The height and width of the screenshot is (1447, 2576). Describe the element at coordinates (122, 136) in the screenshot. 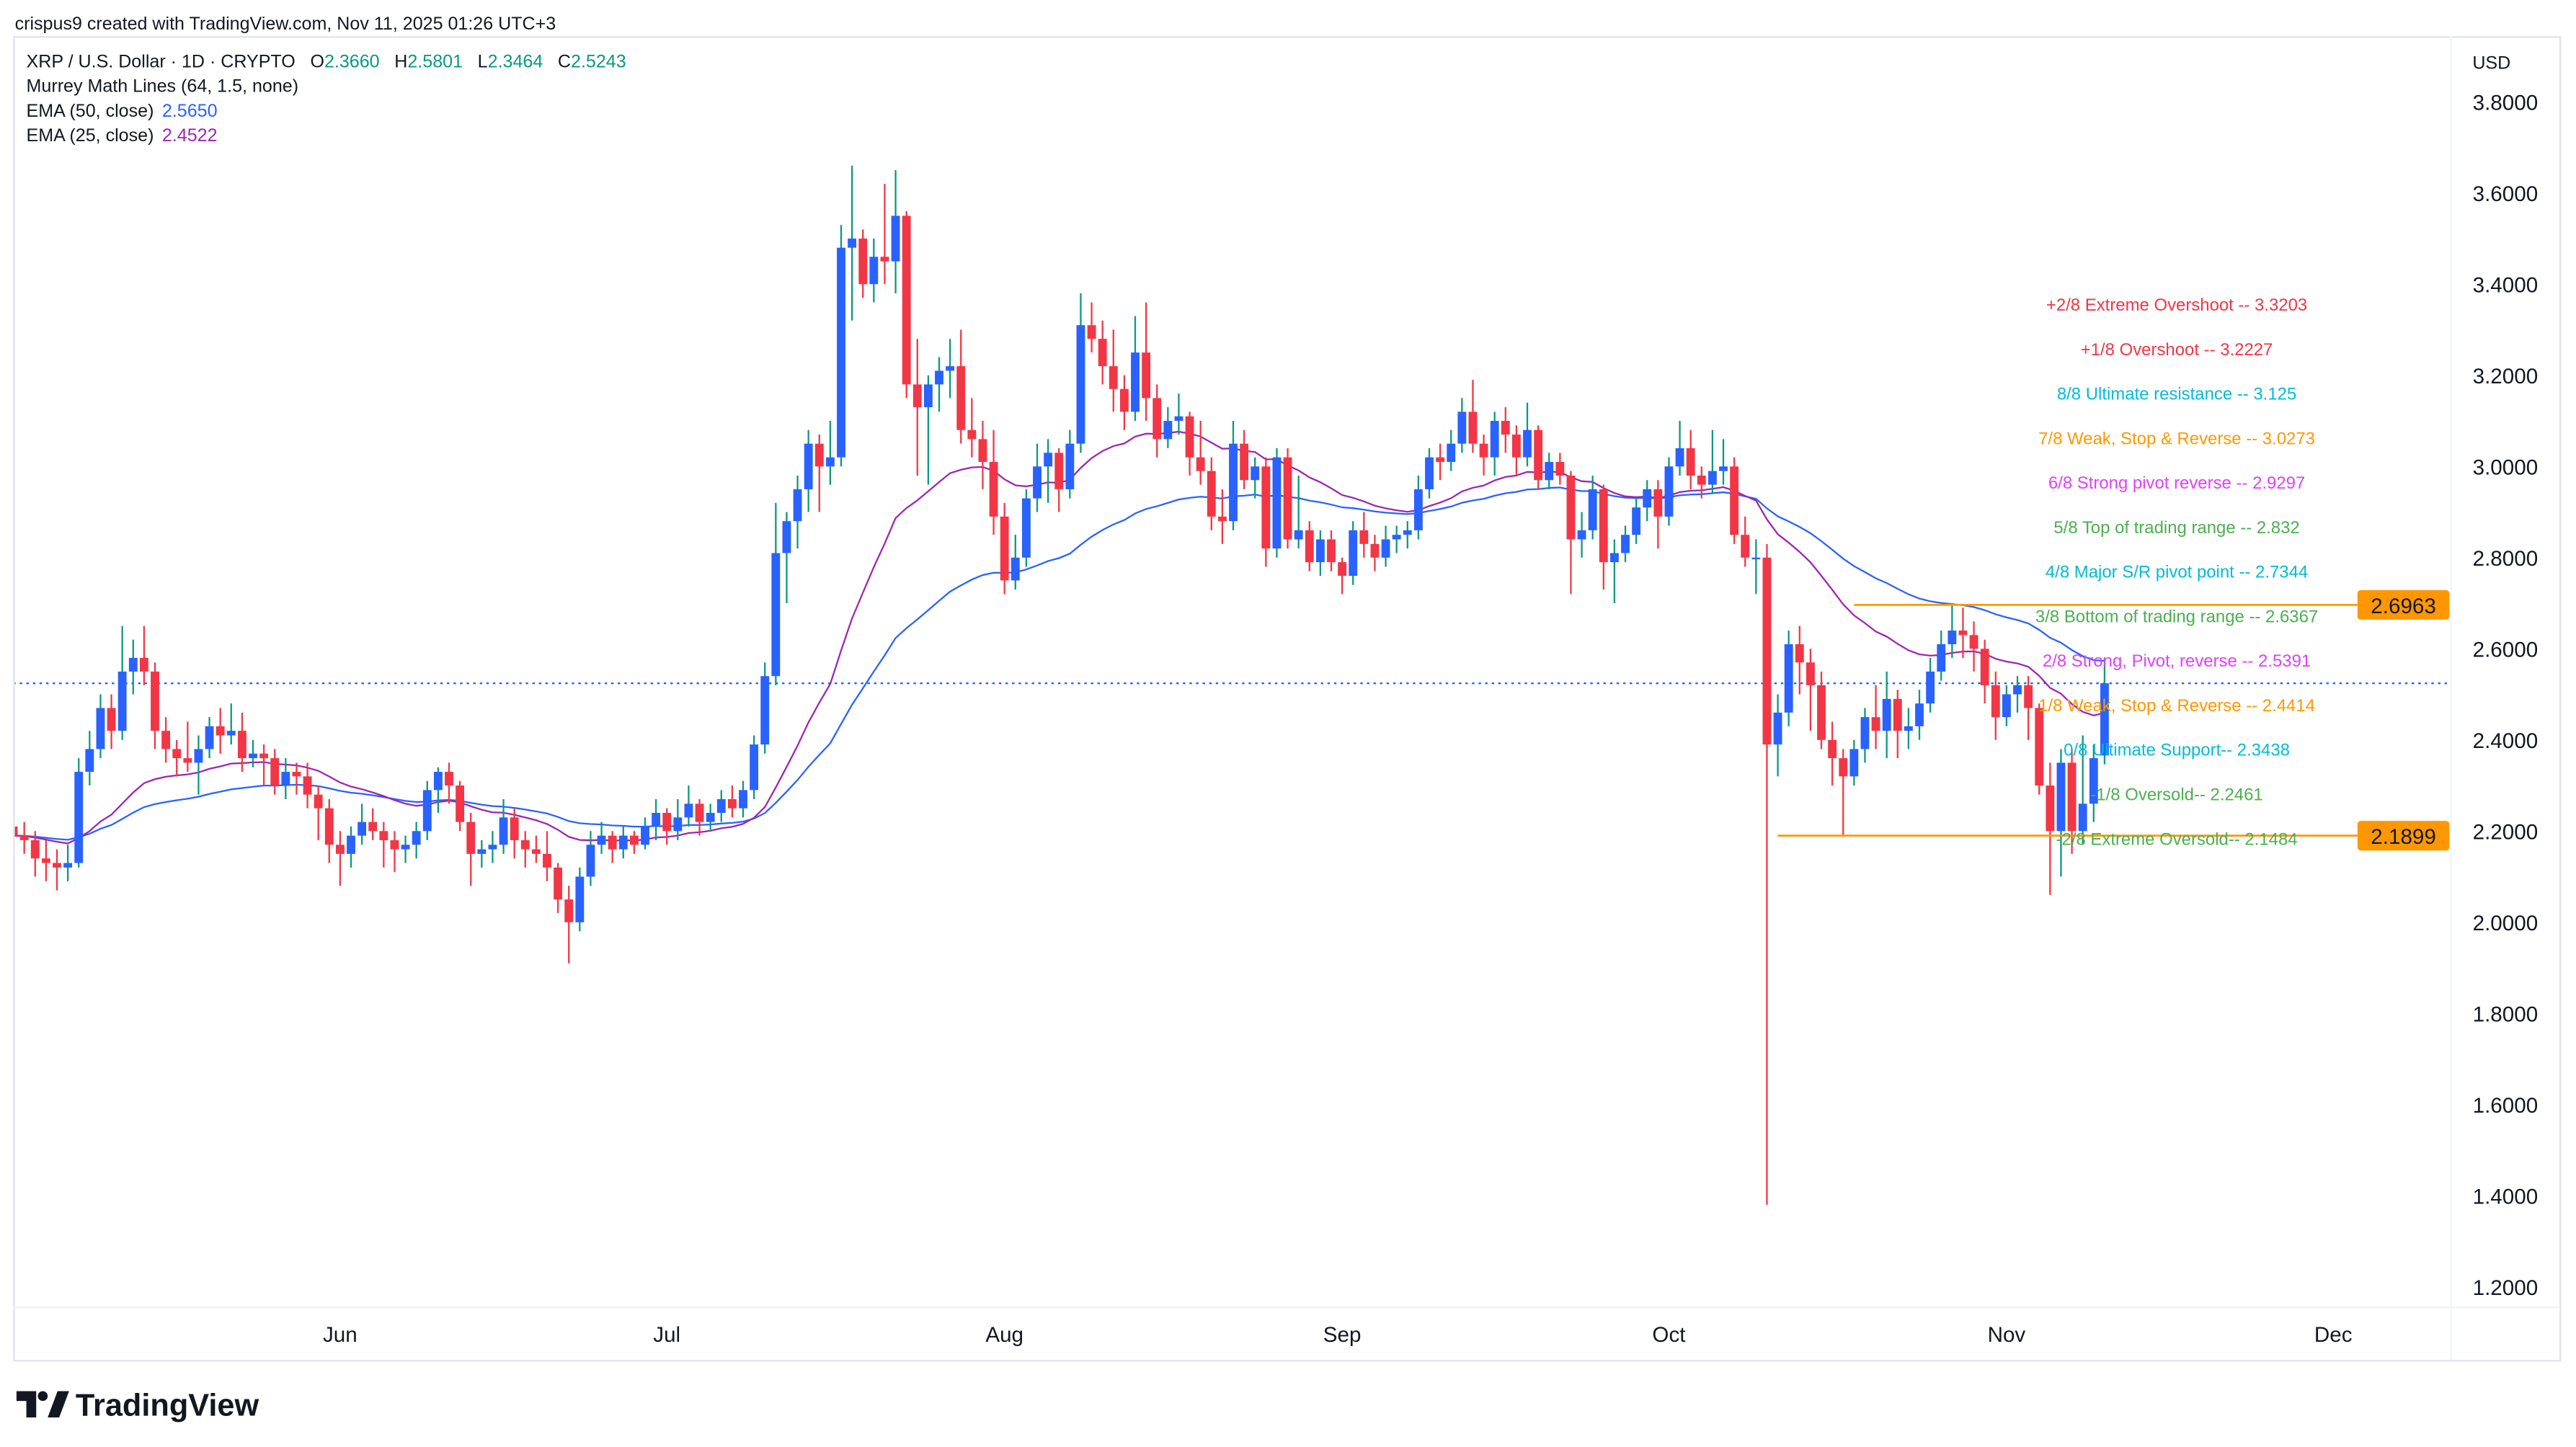

I see `legend-ema25: EMA (25, close) 2.4522` at that location.